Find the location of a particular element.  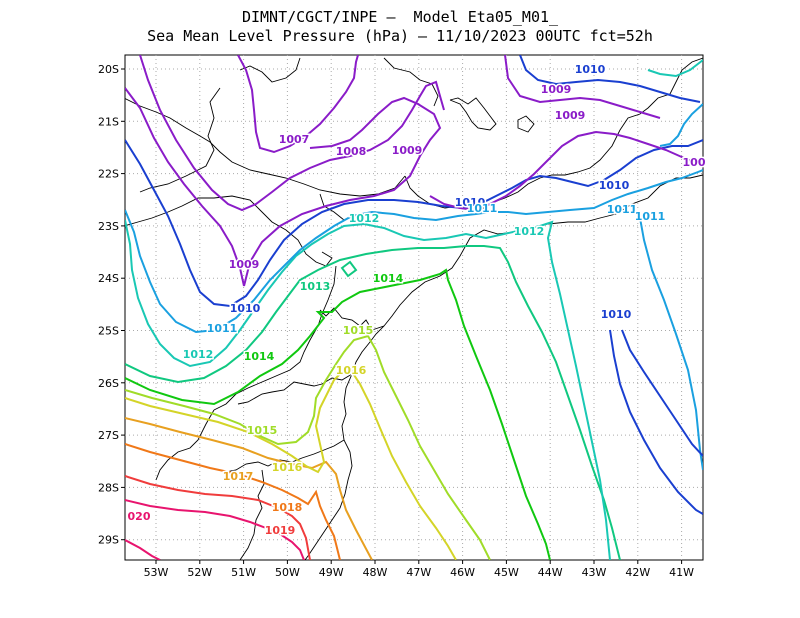

lon-tick-label: 50W is located at coordinates (287, 572).